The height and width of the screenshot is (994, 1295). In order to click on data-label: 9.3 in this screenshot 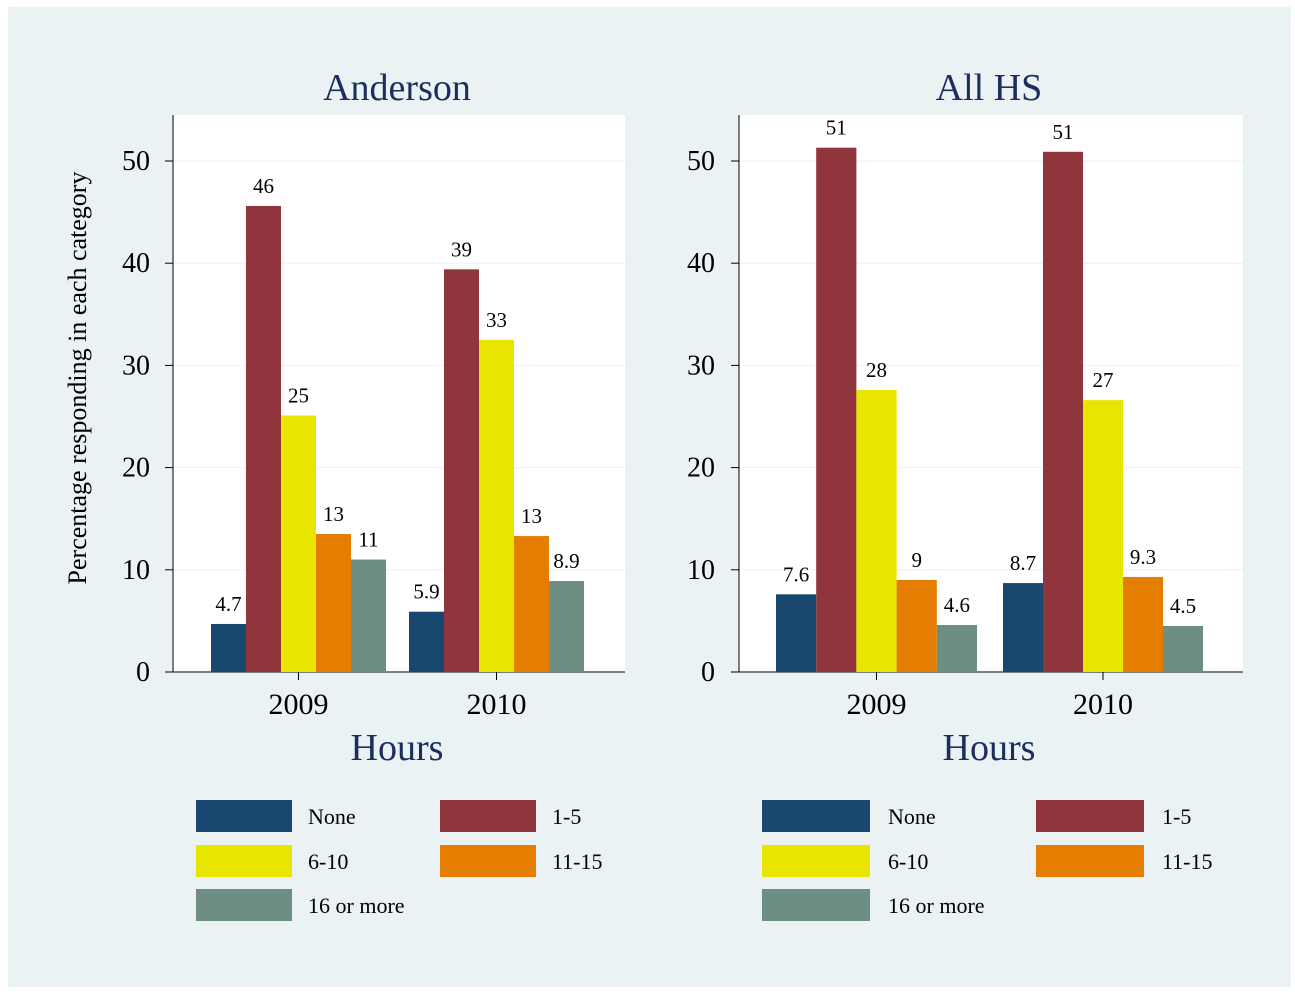, I will do `click(1143, 557)`.